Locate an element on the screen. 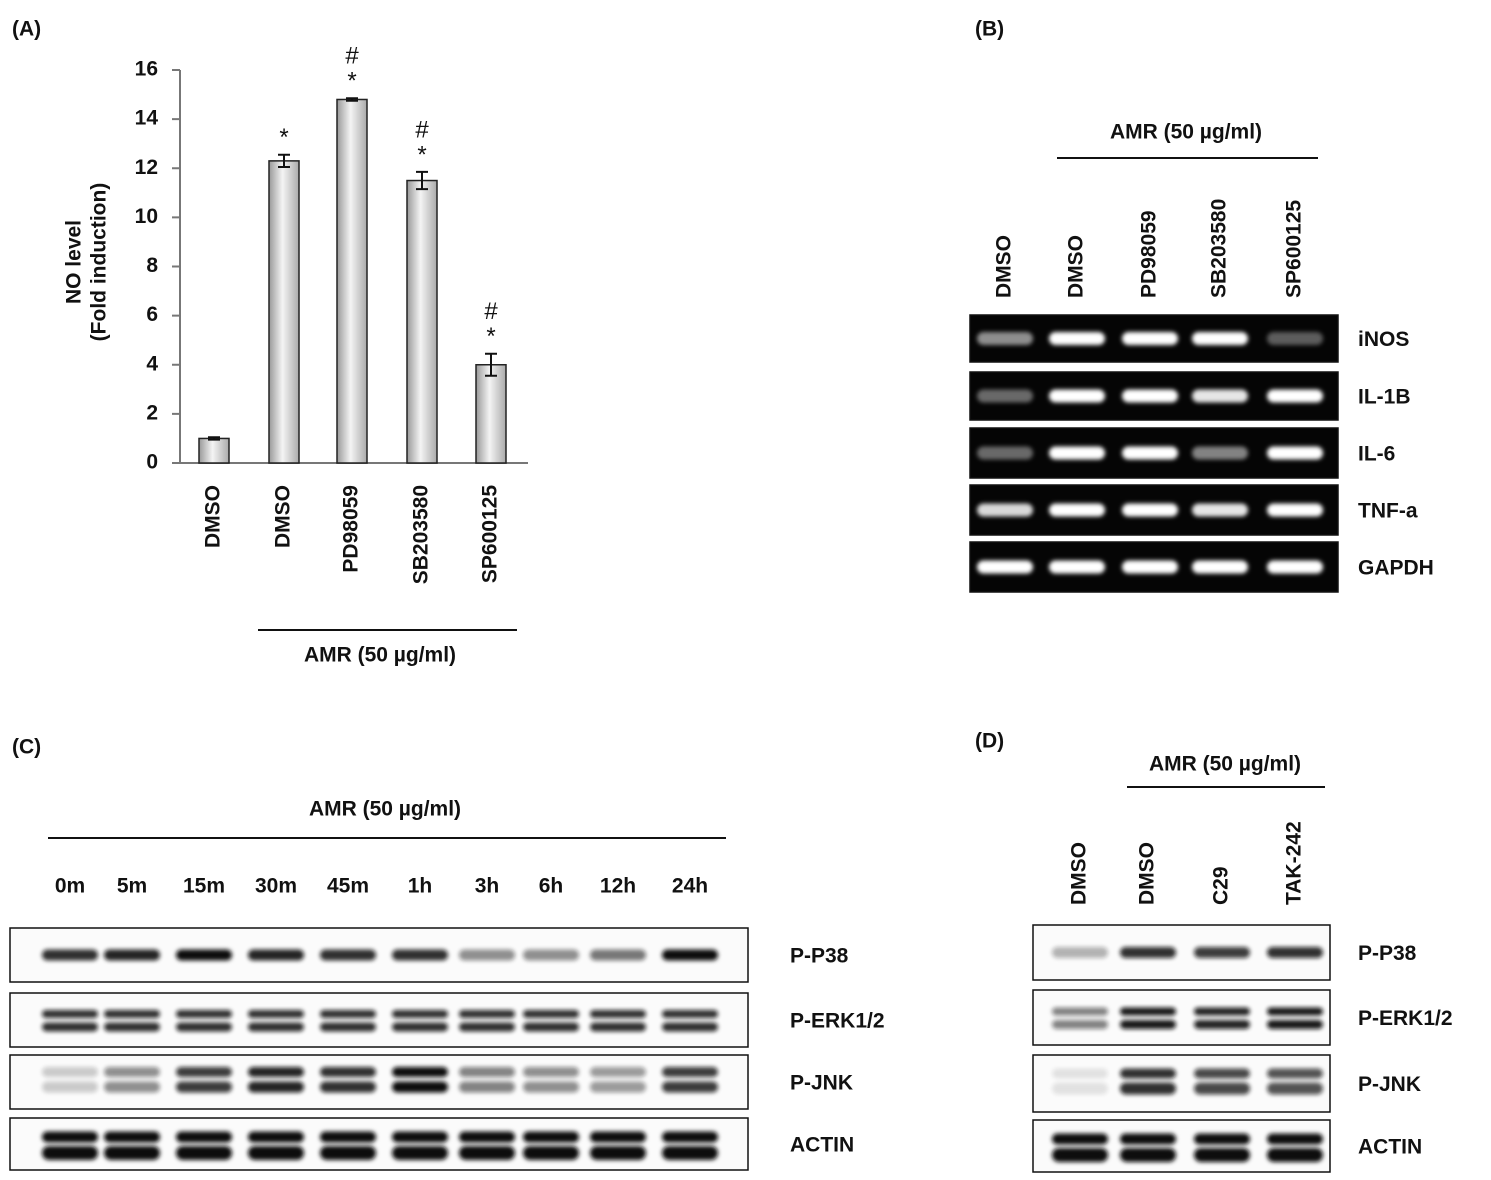 This screenshot has height=1180, width=1491. lane-label: 30m is located at coordinates (276, 886).